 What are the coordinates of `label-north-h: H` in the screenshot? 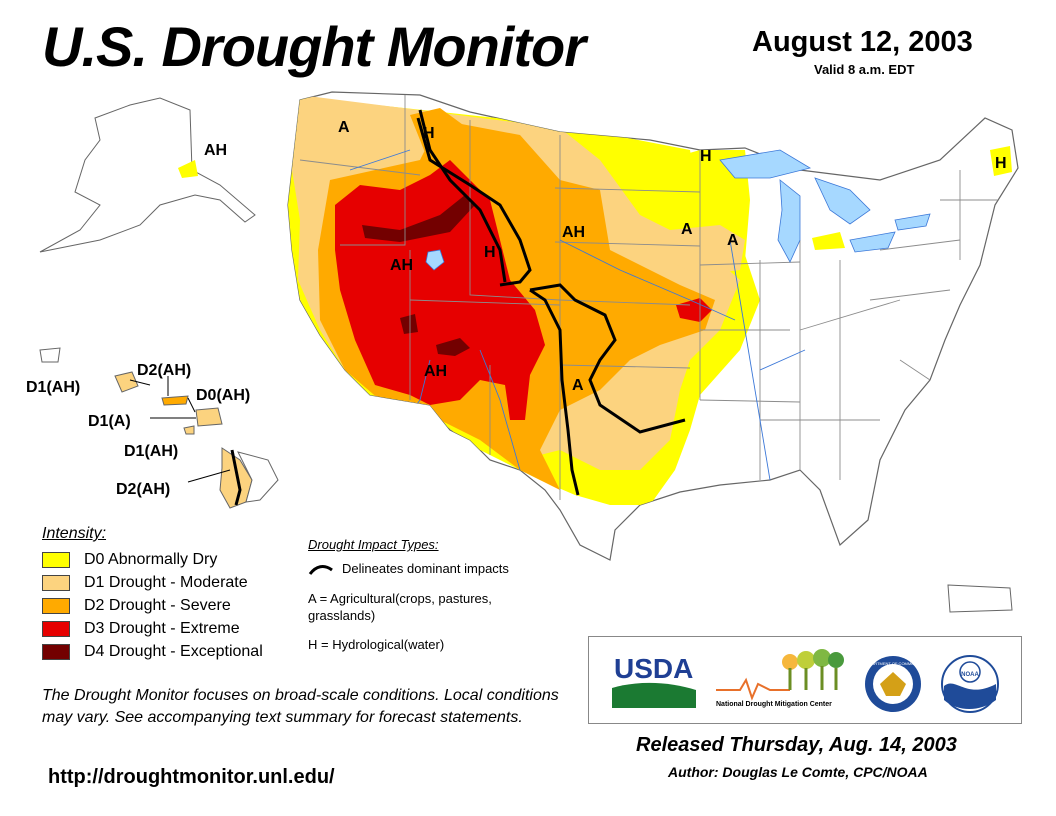 It's located at (429, 133).